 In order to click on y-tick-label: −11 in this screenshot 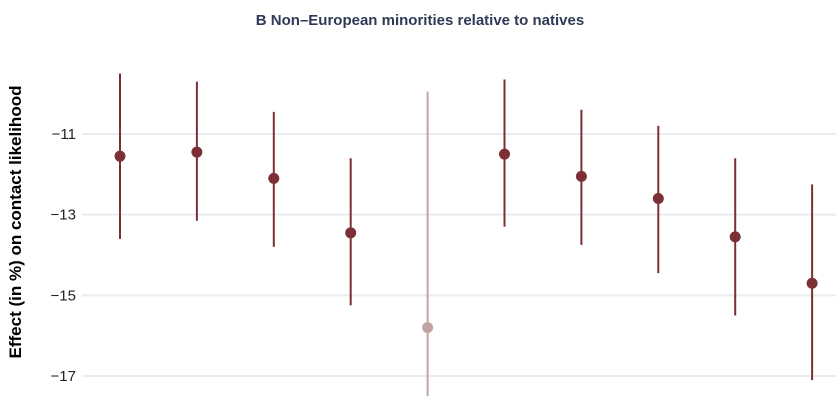, I will do `click(64, 134)`.